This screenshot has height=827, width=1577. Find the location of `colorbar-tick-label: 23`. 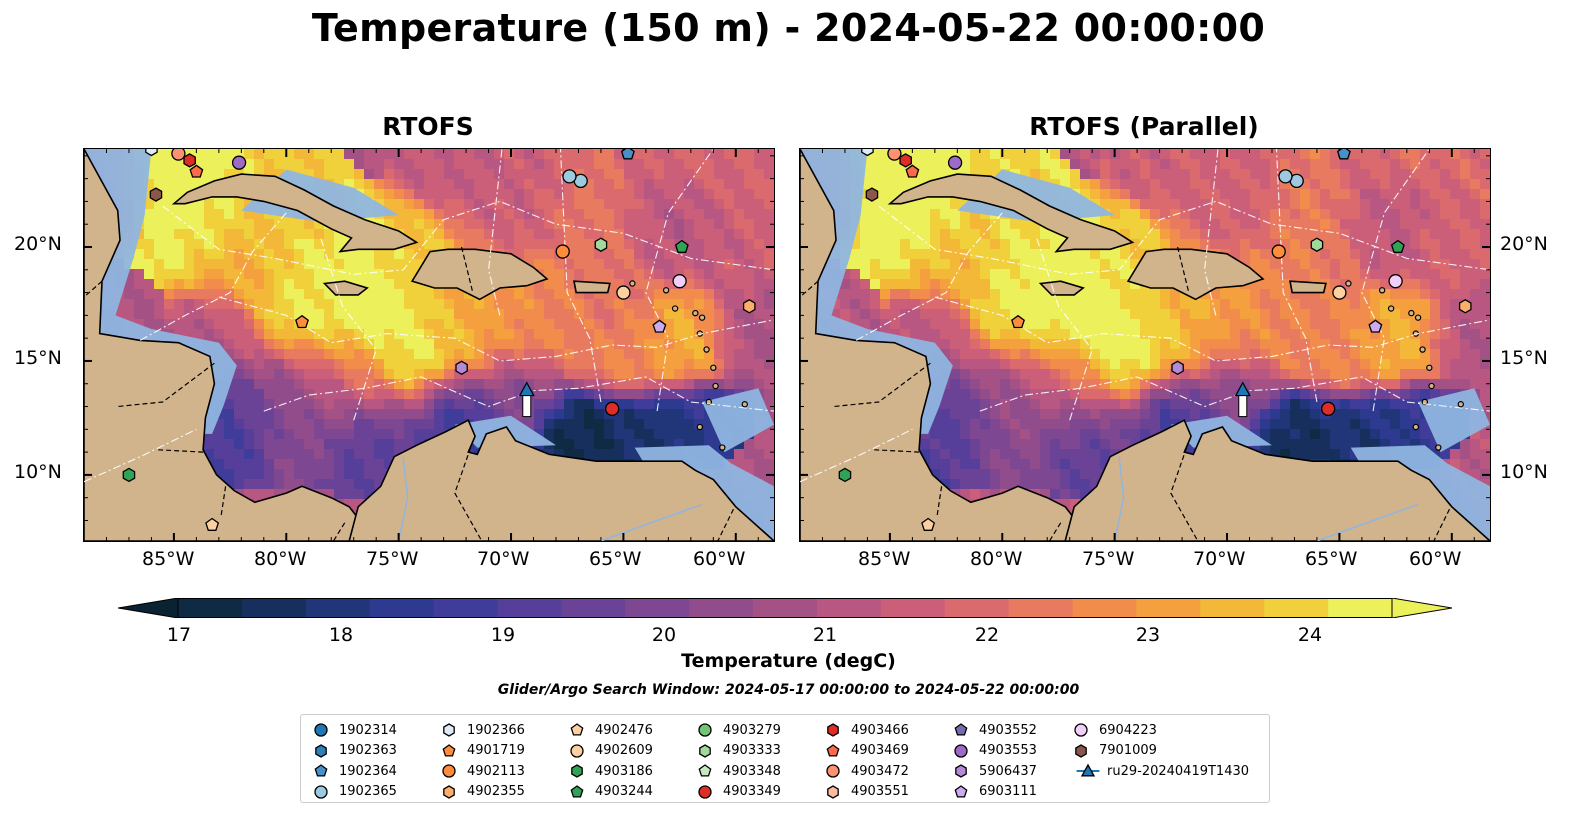

colorbar-tick-label: 23 is located at coordinates (1148, 635).